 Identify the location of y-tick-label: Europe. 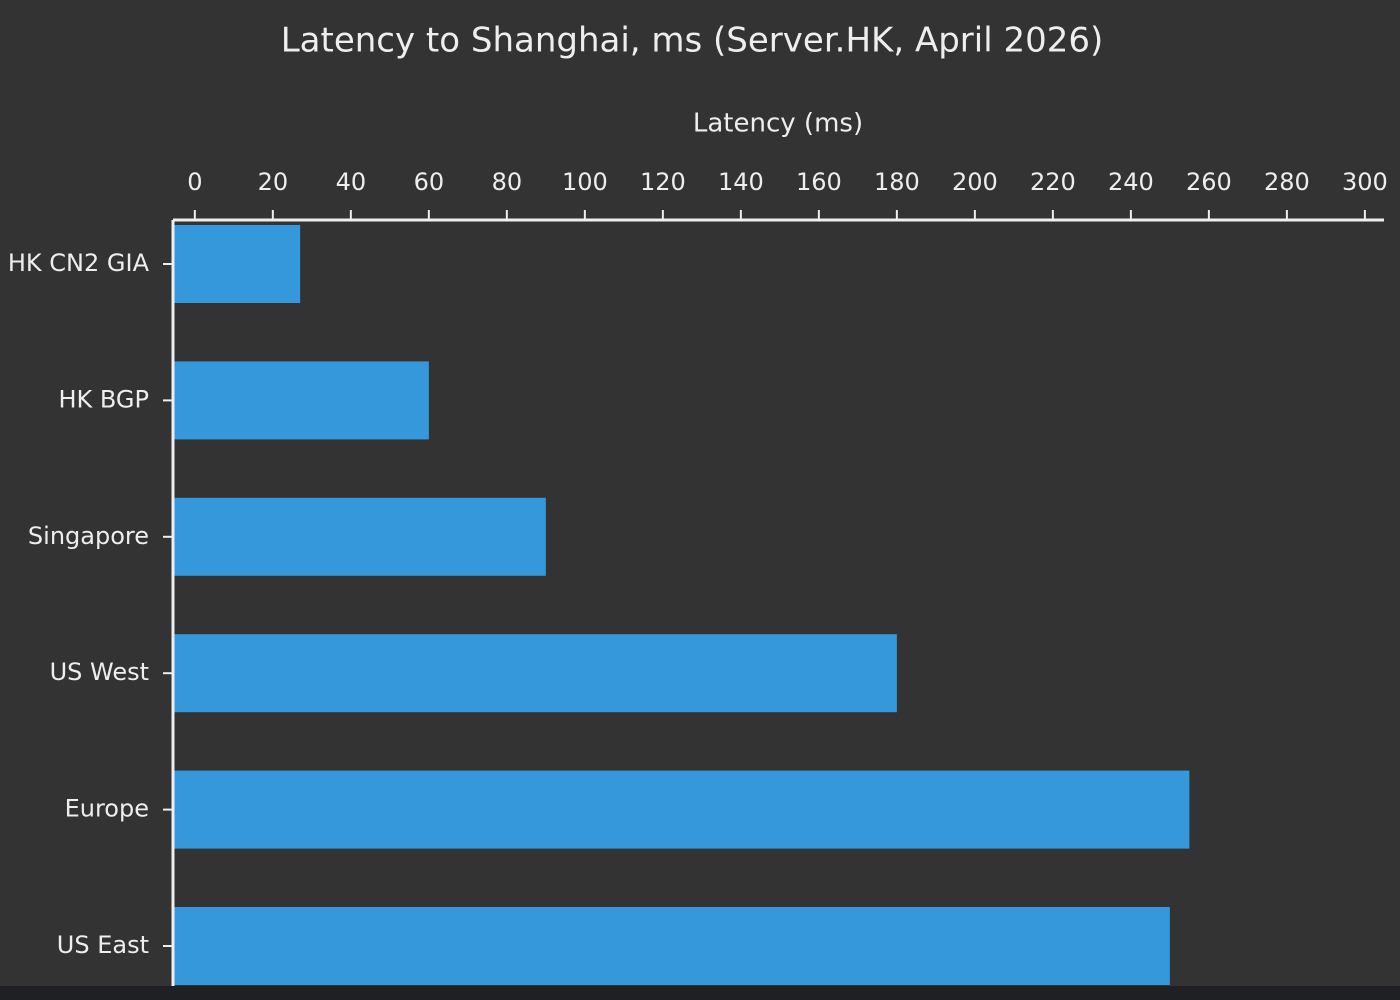
(107, 809).